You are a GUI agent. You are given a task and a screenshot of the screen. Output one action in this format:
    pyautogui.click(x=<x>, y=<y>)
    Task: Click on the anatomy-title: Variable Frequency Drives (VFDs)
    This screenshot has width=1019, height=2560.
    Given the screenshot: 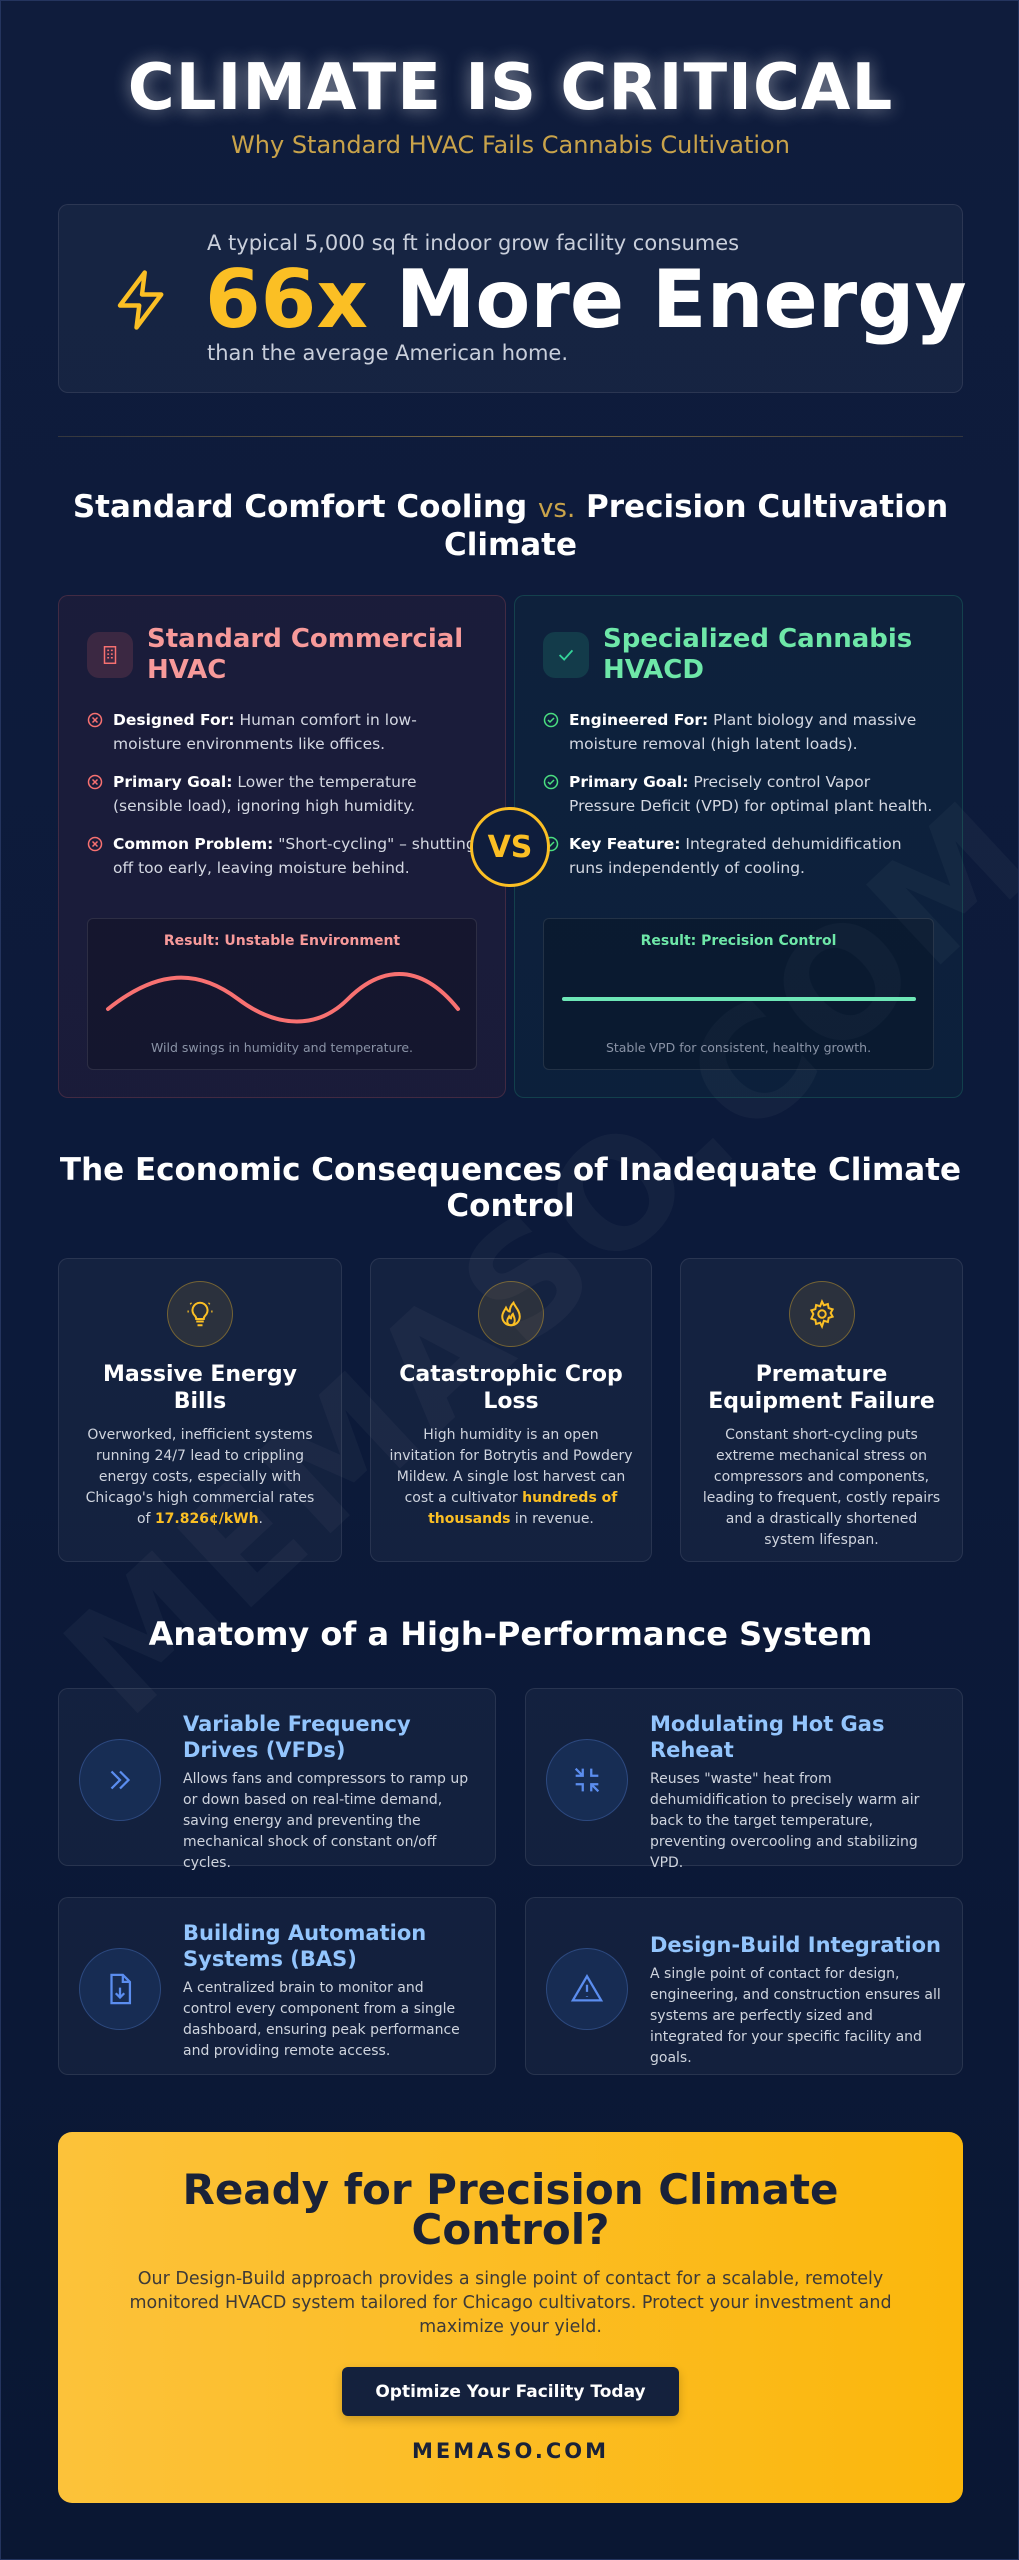 What is the action you would take?
    pyautogui.click(x=297, y=1737)
    